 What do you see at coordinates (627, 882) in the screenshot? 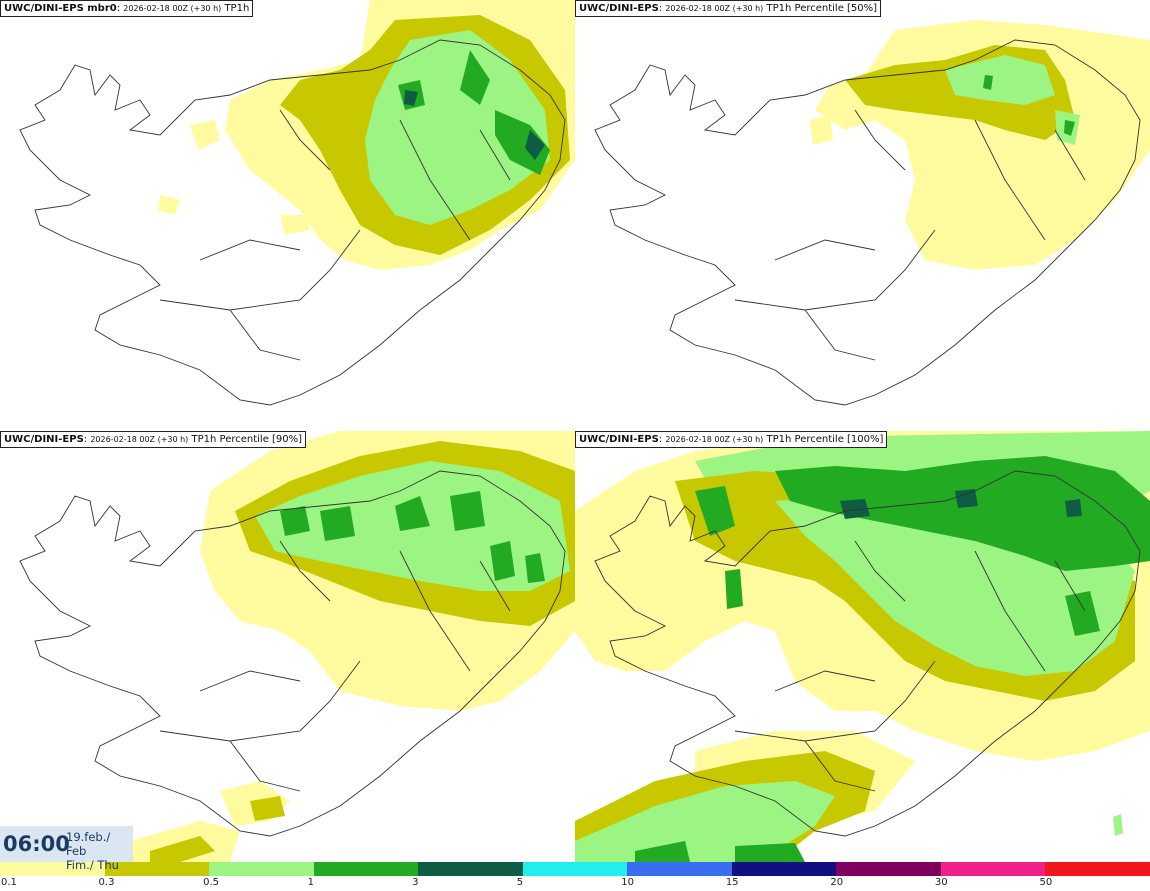
I see `legend-tick-label: 10` at bounding box center [627, 882].